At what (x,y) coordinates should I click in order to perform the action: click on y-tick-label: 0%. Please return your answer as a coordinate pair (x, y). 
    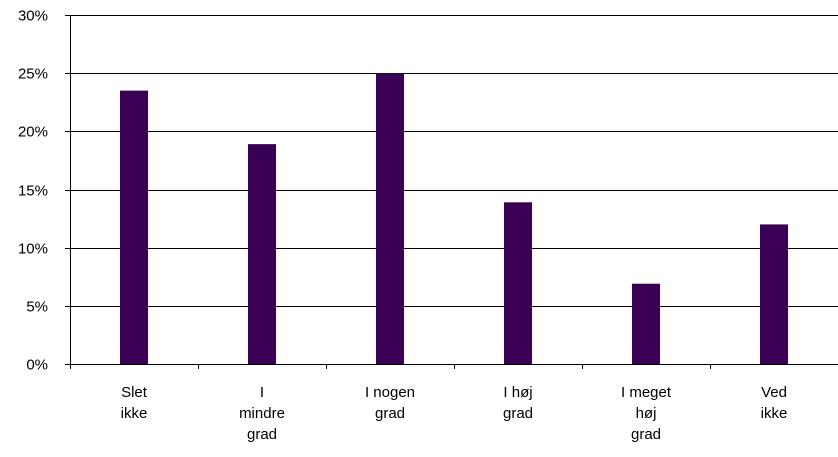
    Looking at the image, I should click on (37, 365).